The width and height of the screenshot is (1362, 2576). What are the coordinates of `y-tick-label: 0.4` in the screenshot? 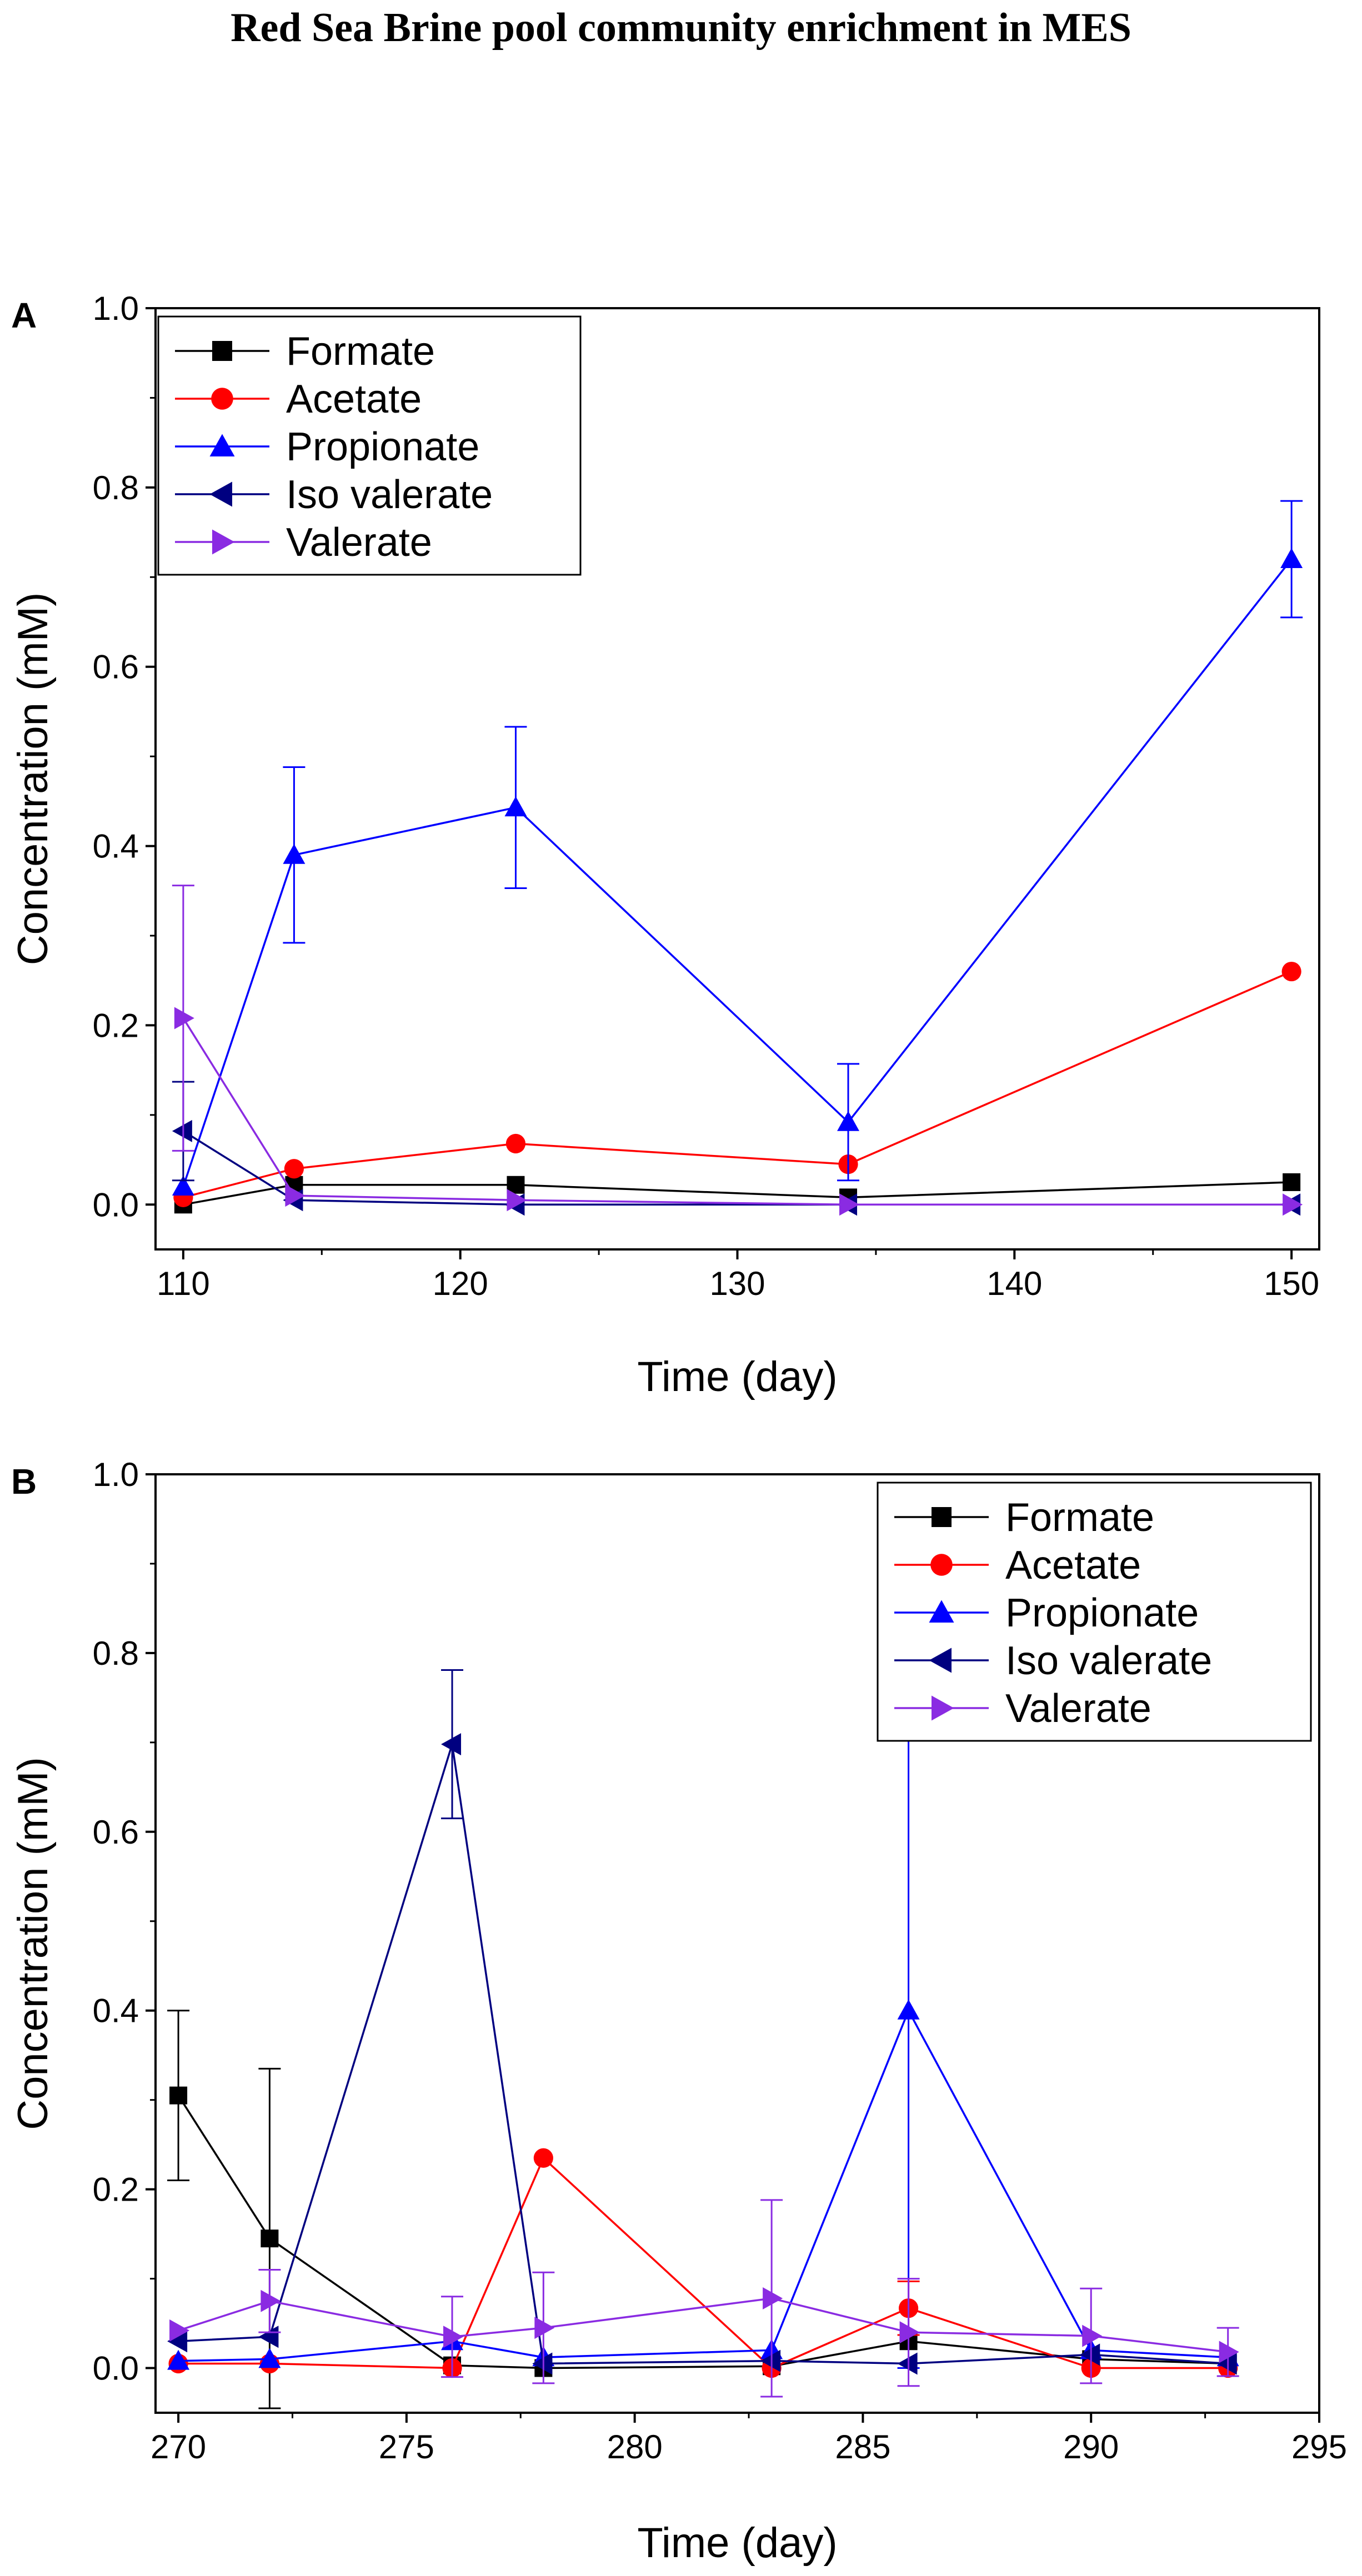 It's located at (116, 846).